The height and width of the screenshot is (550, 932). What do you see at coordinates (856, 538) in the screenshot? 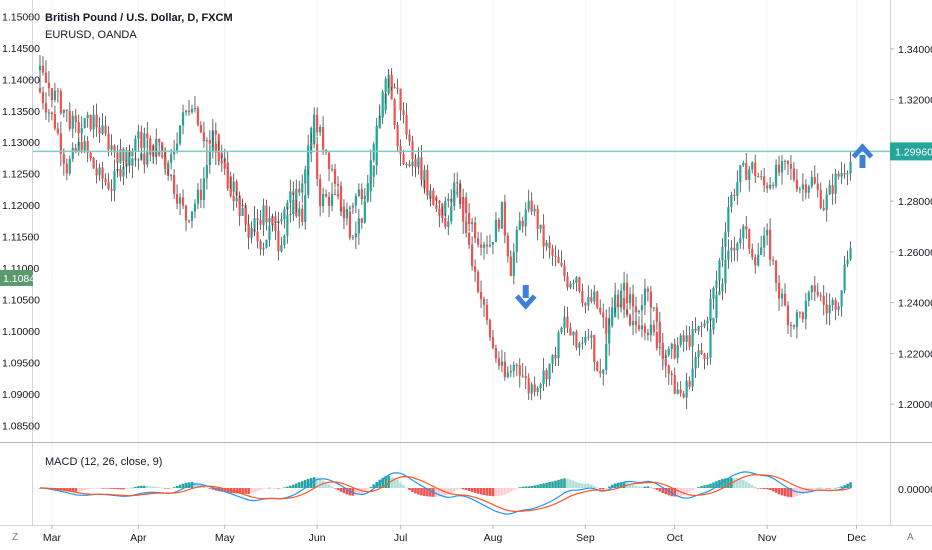
I see `time-tick-label: Dec` at bounding box center [856, 538].